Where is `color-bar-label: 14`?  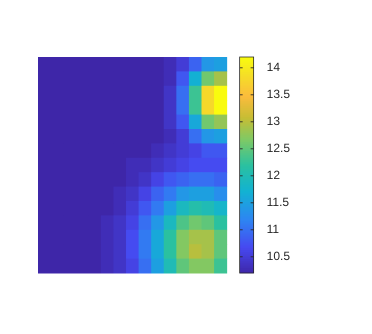 color-bar-label: 14 is located at coordinates (273, 67).